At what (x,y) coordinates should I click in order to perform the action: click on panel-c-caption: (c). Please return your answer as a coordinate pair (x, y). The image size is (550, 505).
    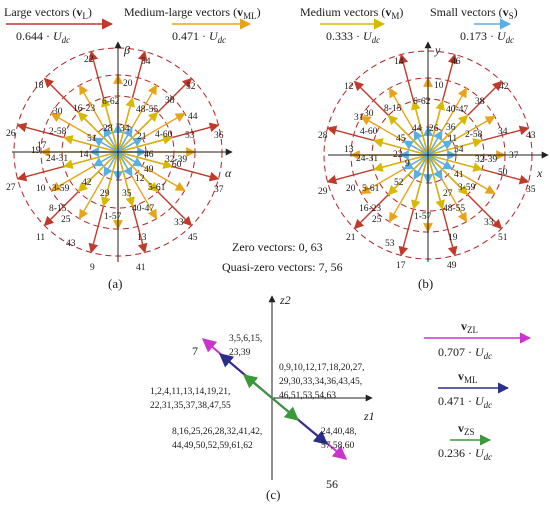
    Looking at the image, I should click on (273, 494).